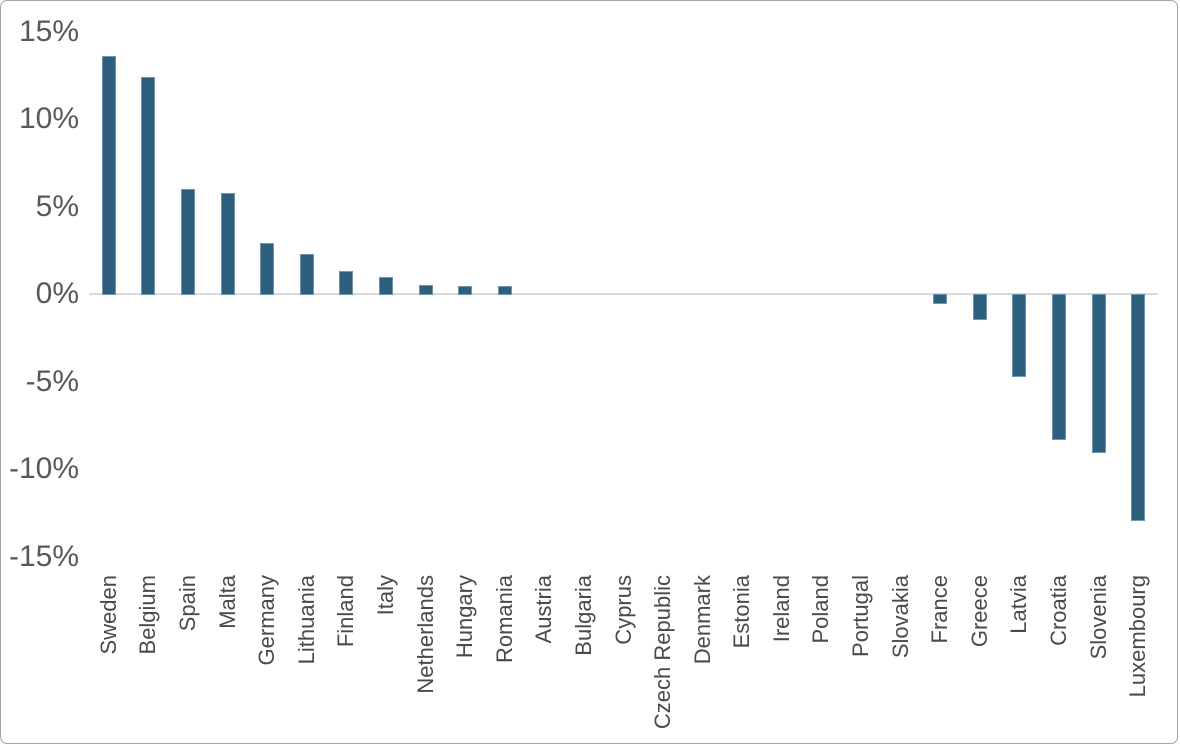 This screenshot has width=1180, height=746. Describe the element at coordinates (43, 556) in the screenshot. I see `y-axis-tick-label: -15%` at that location.